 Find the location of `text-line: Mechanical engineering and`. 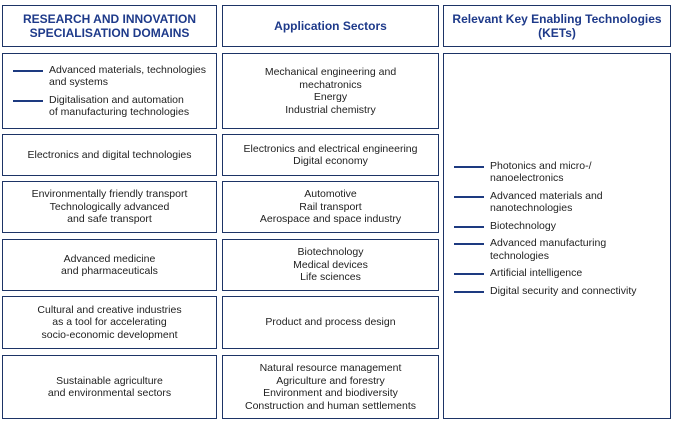

text-line: Mechanical engineering and is located at coordinates (330, 72).